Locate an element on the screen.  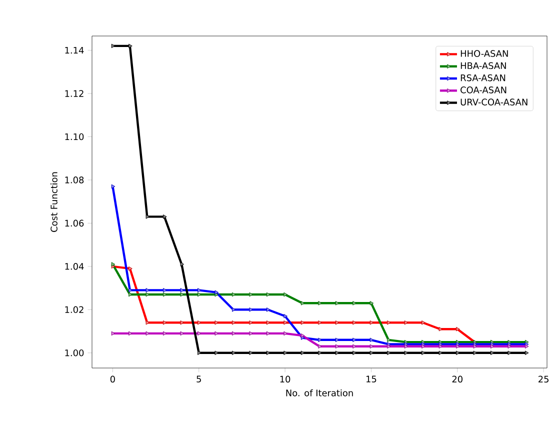
legend-label: HBA-ASAN is located at coordinates (483, 66).